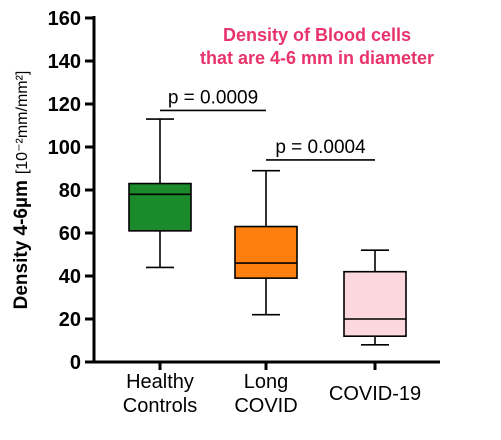 The height and width of the screenshot is (440, 501). Describe the element at coordinates (22, 123) in the screenshot. I see `y-axis-label-unit: [10⁻²mm/mm²]` at that location.